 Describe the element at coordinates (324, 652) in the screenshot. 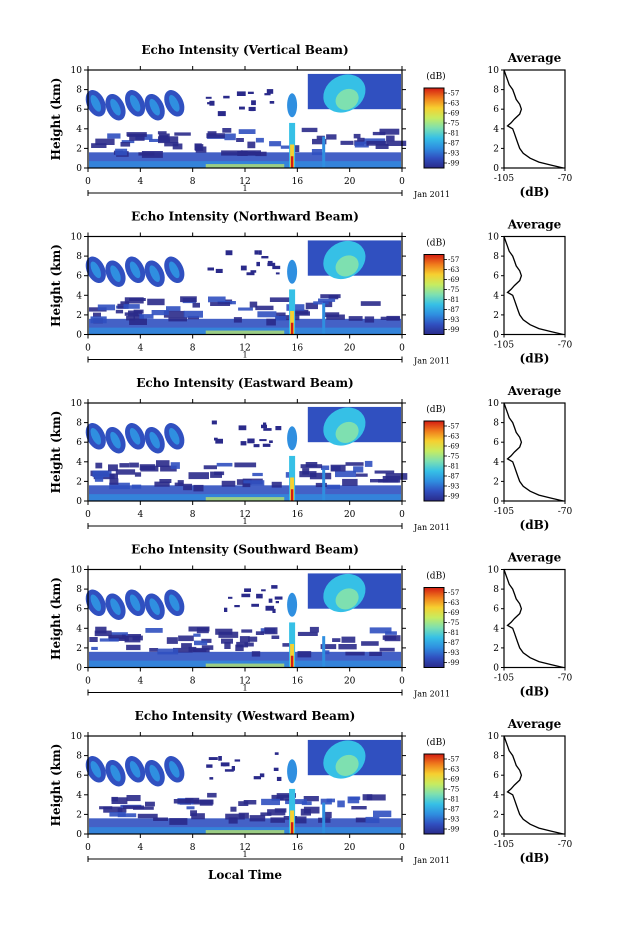

I see `precip-streak` at that location.